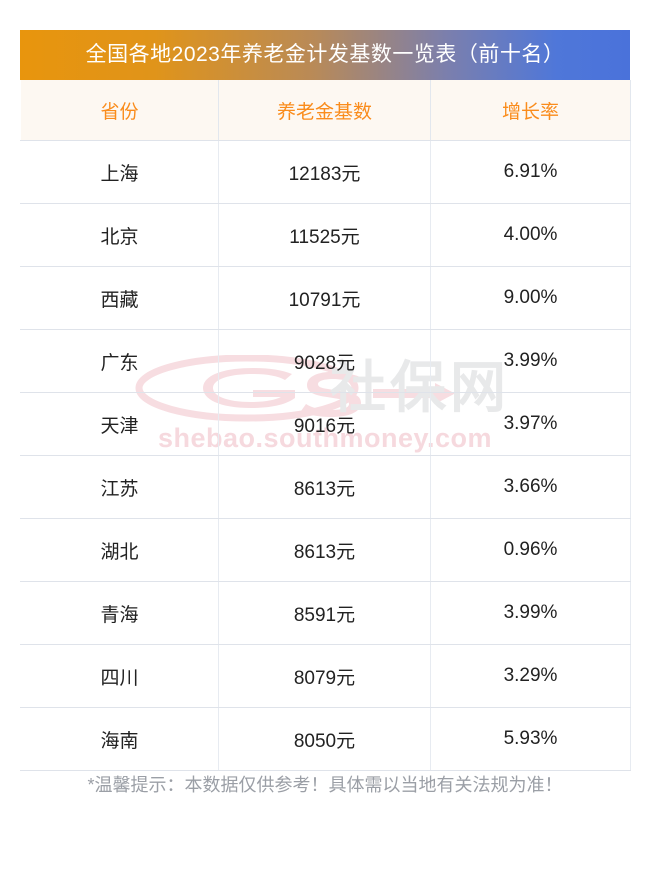 Image resolution: width=650 pixels, height=880 pixels. Describe the element at coordinates (530, 298) in the screenshot. I see `cell-rate: 9.00%` at that location.